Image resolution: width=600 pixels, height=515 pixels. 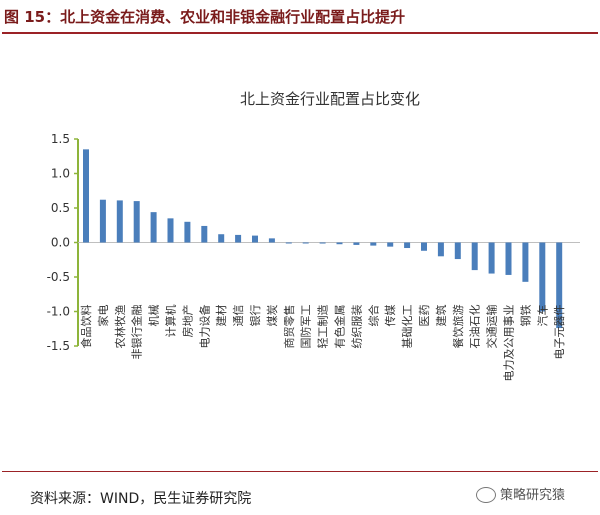 I want to click on x-tick-label: 纺织服装, so click(x=356, y=327).